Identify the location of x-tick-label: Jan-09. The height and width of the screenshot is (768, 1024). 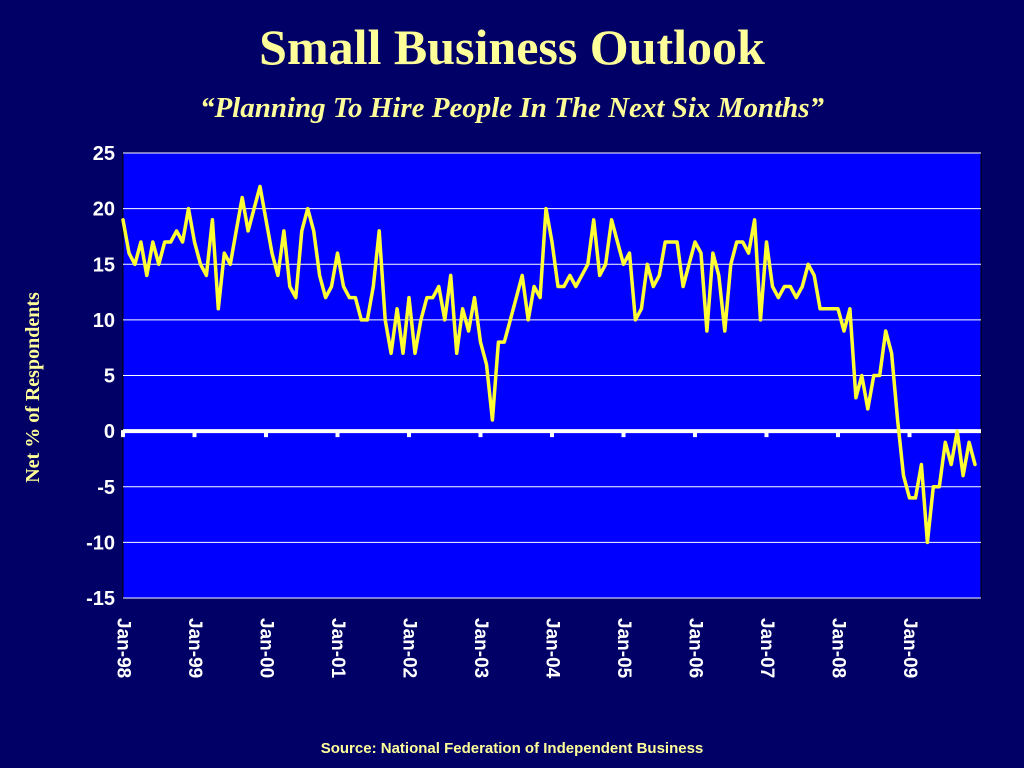
(909, 648).